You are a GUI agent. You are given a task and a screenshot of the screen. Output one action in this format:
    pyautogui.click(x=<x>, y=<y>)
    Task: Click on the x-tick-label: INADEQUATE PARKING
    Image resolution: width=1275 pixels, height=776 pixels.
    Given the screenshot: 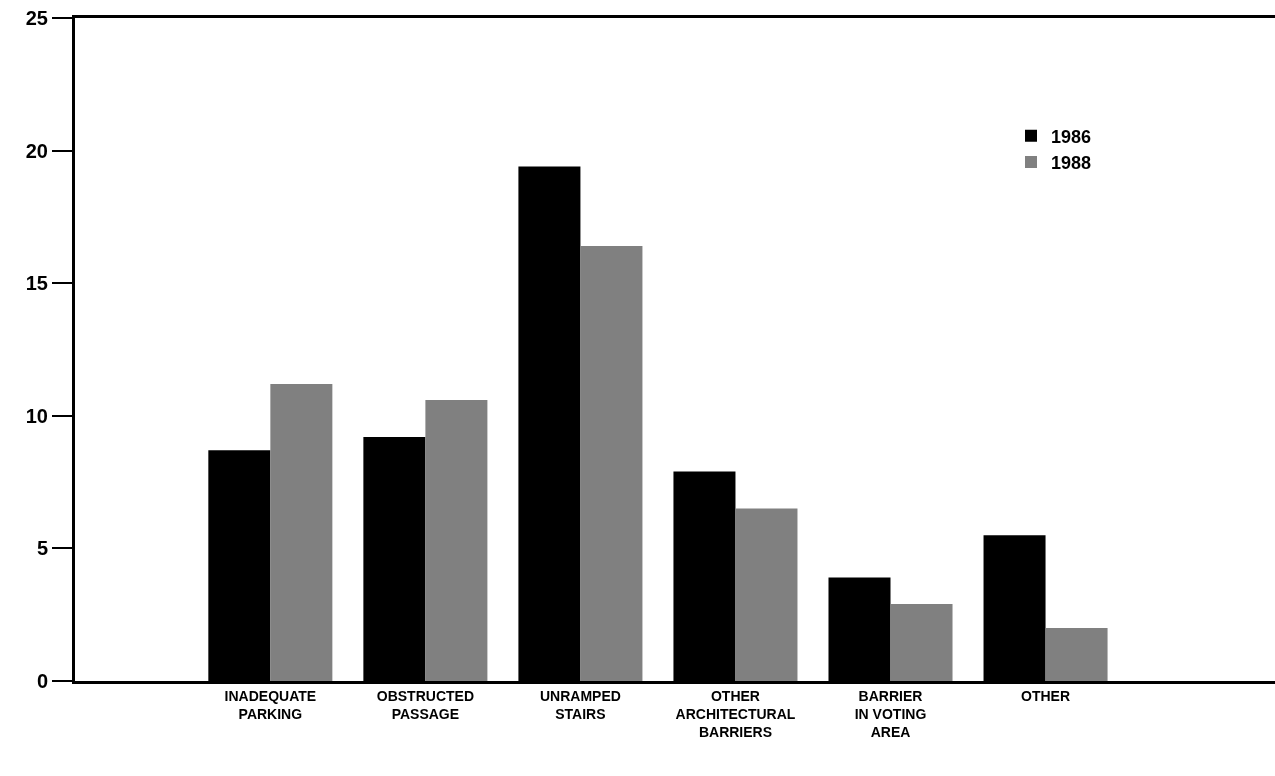 What is the action you would take?
    pyautogui.click(x=270, y=704)
    